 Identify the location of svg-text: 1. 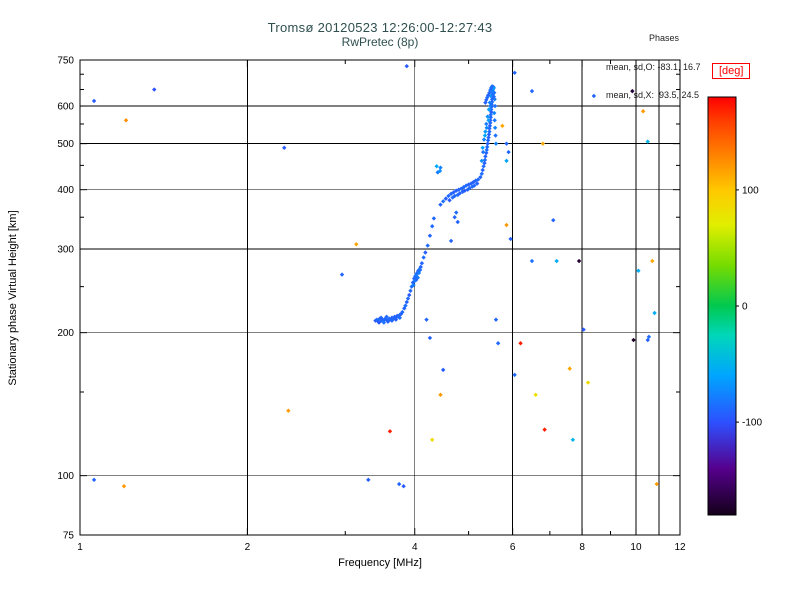
(80, 547).